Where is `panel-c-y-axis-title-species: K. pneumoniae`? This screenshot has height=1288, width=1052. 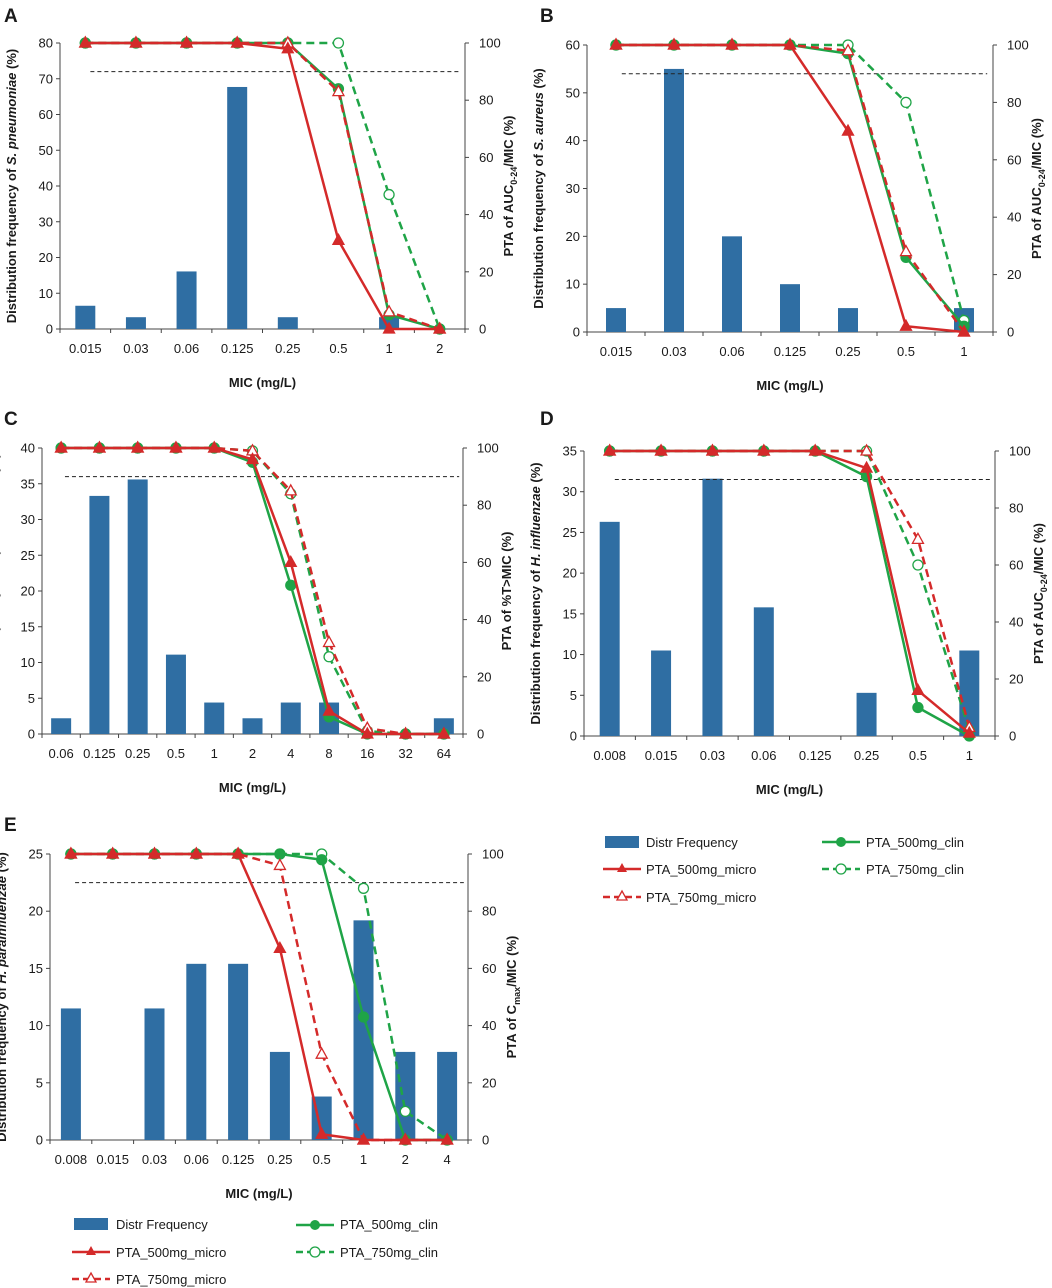
panel-c-y-axis-title-species: K. pneumoniae is located at coordinates (0, 523).